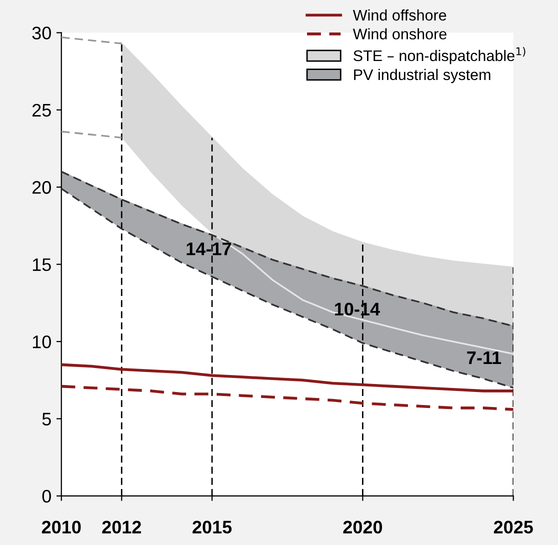 The image size is (558, 545). I want to click on y-tick-label: 30, so click(41, 33).